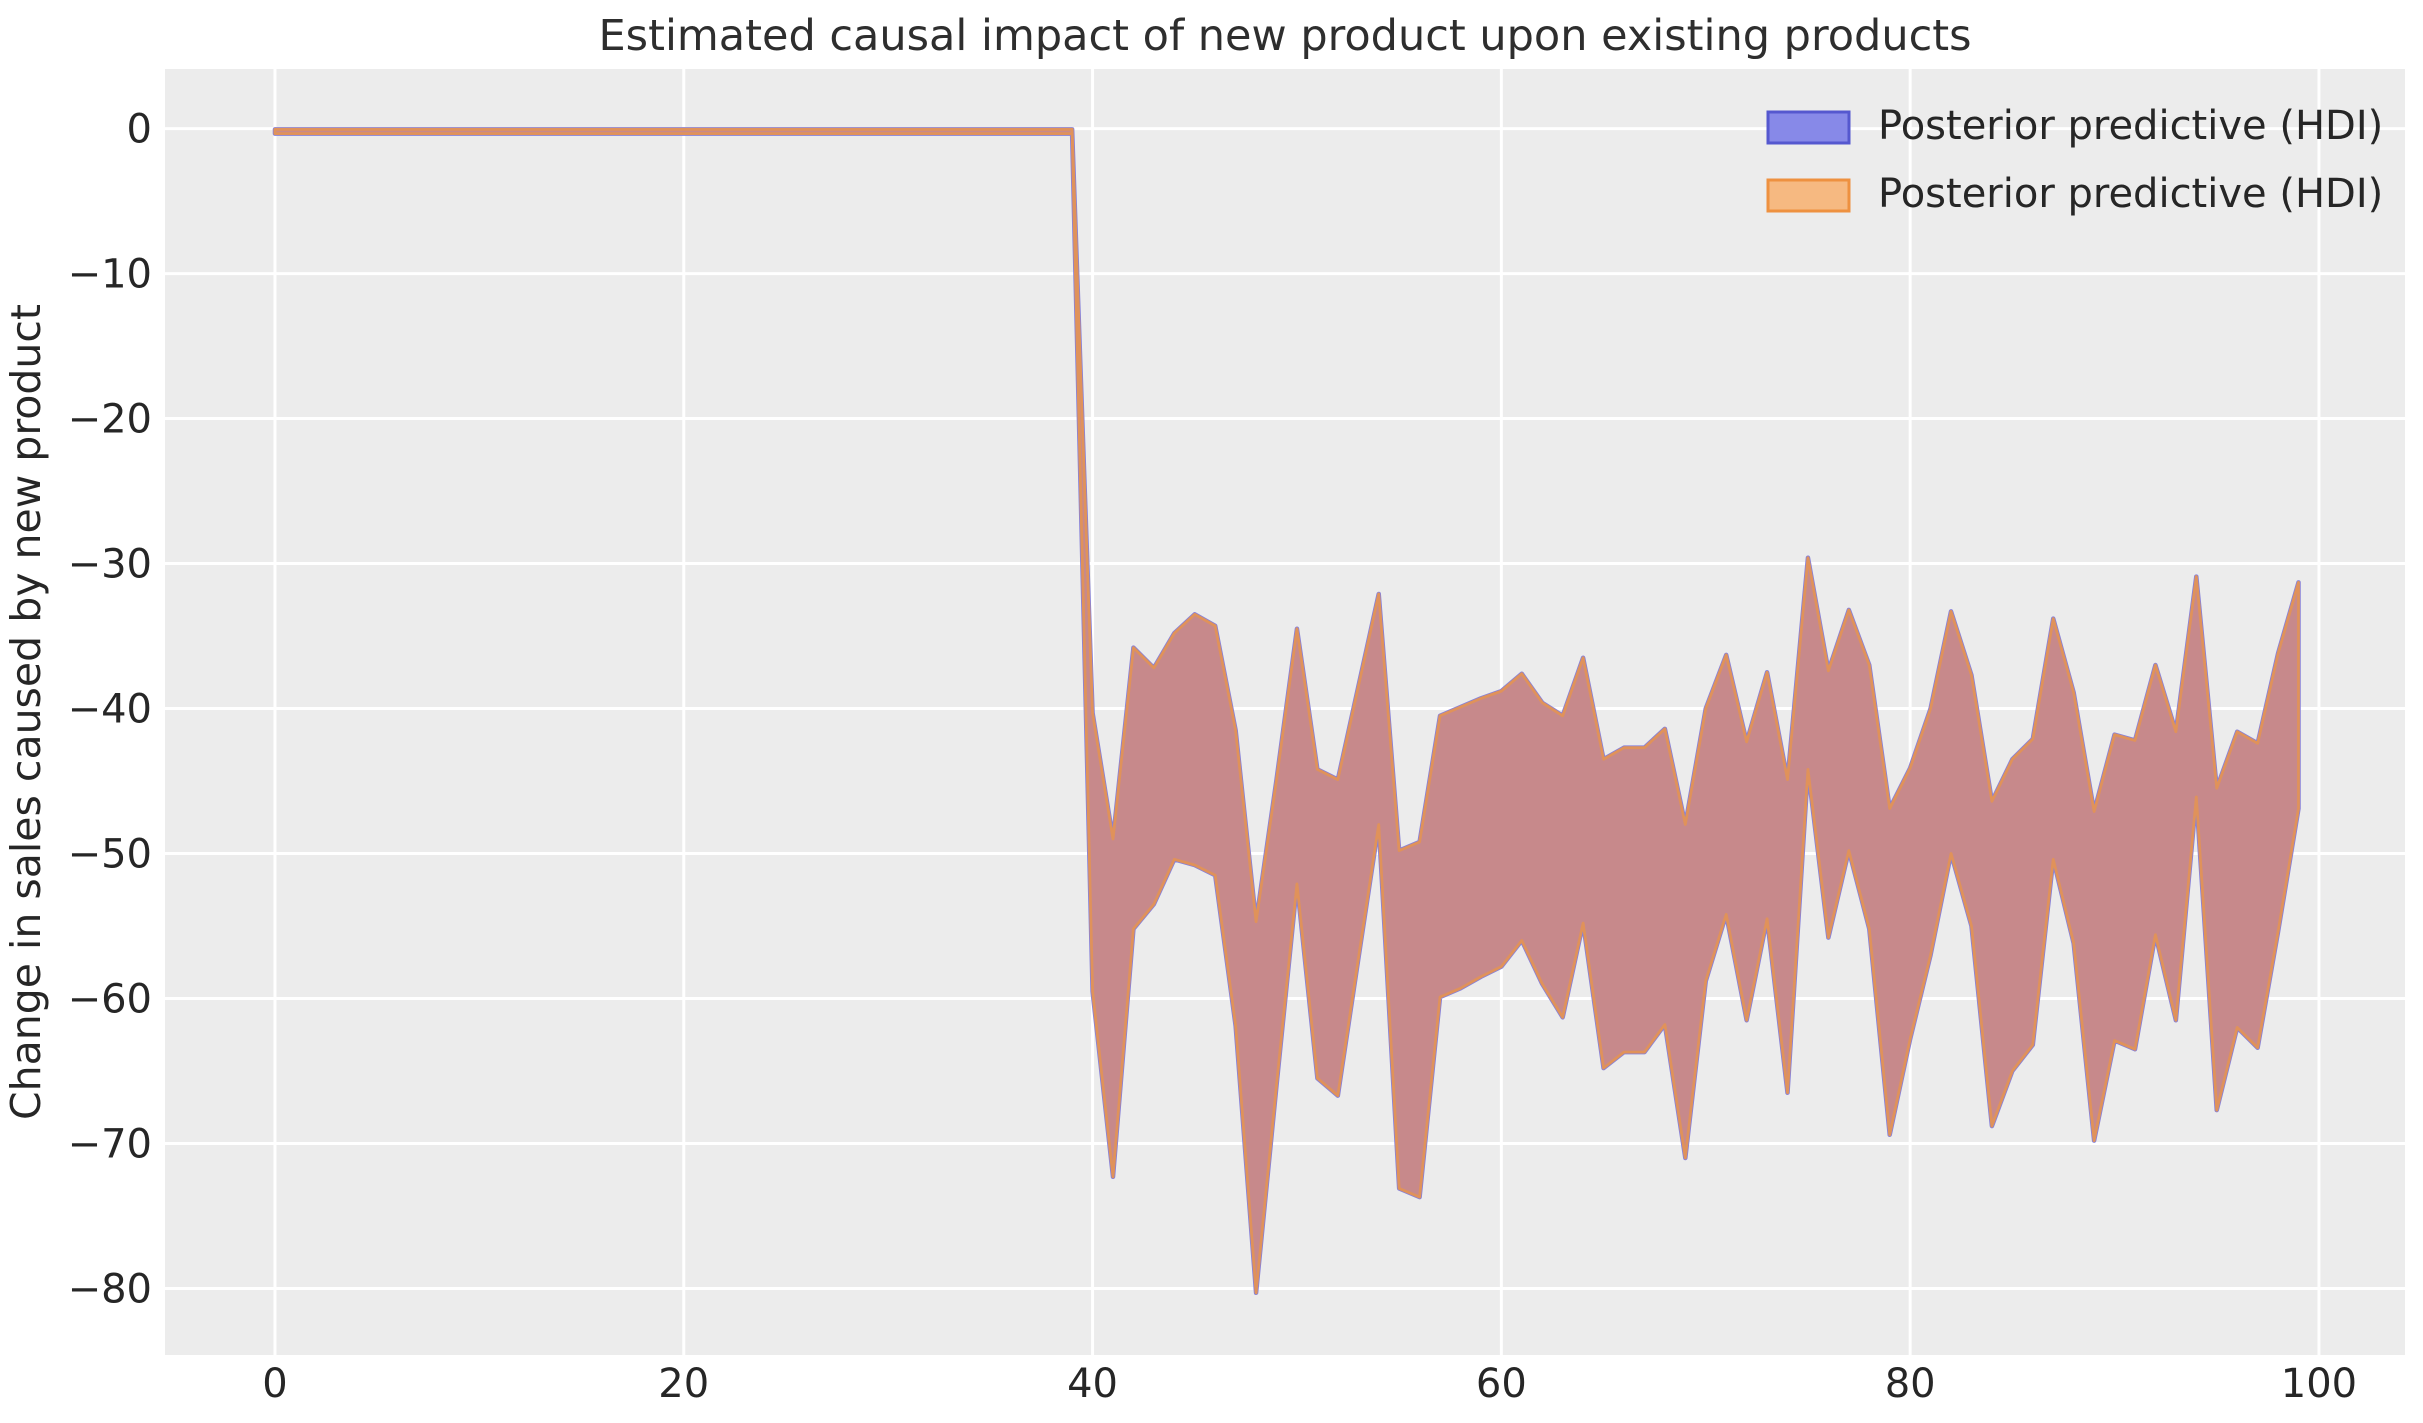  What do you see at coordinates (26, 712) in the screenshot?
I see `y-axis-label: Change in sales caused by new product` at bounding box center [26, 712].